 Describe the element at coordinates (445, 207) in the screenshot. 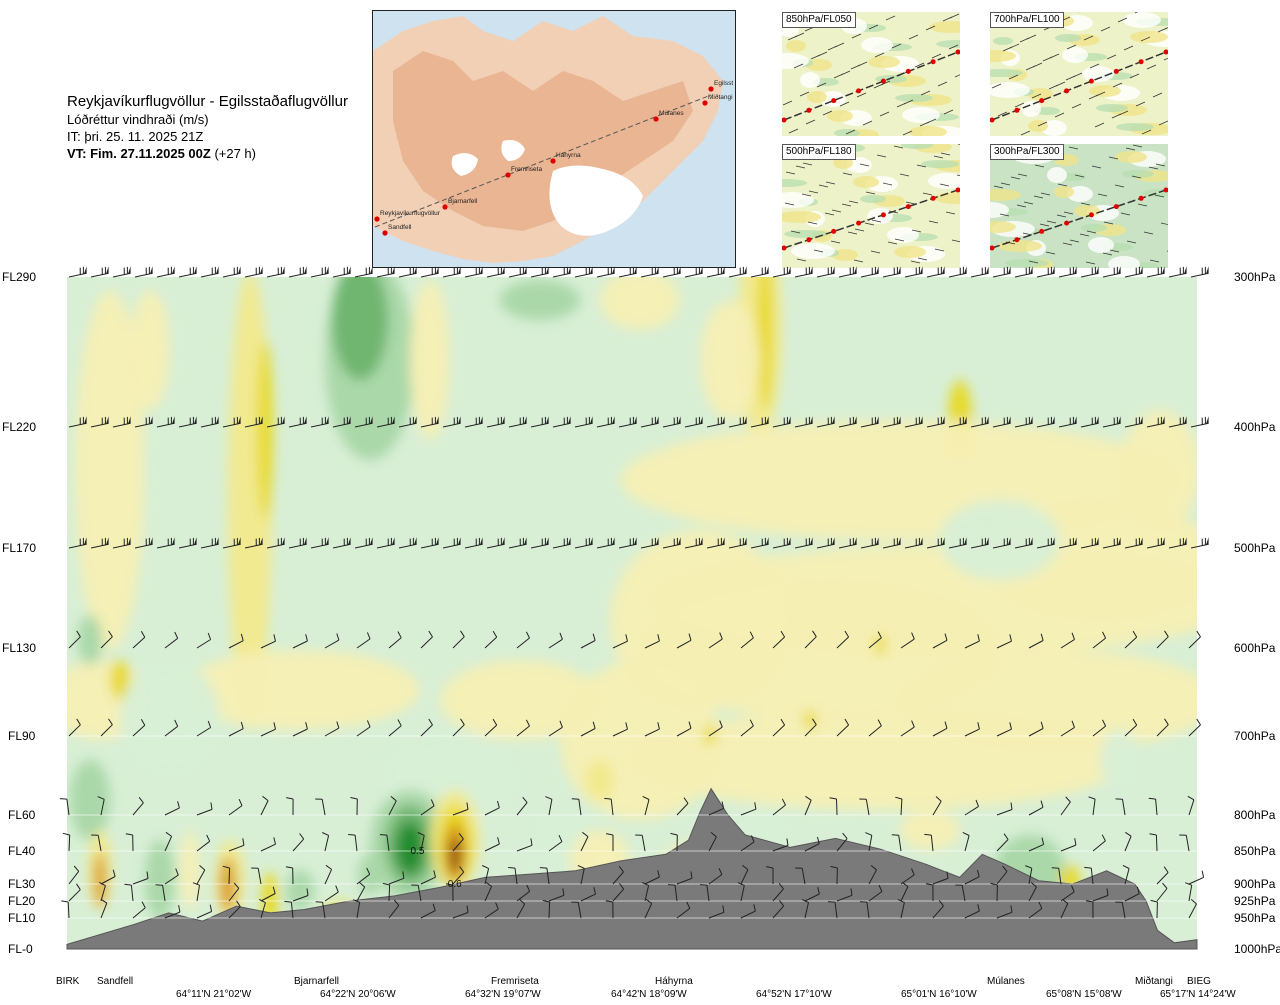

I see `route-station-dot` at that location.